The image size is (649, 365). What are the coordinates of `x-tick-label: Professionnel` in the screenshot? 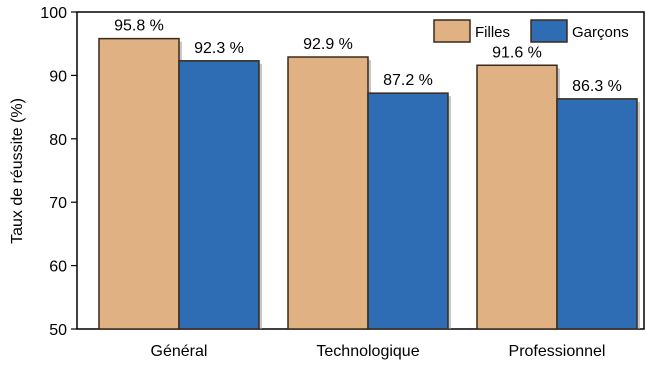 It's located at (557, 351).